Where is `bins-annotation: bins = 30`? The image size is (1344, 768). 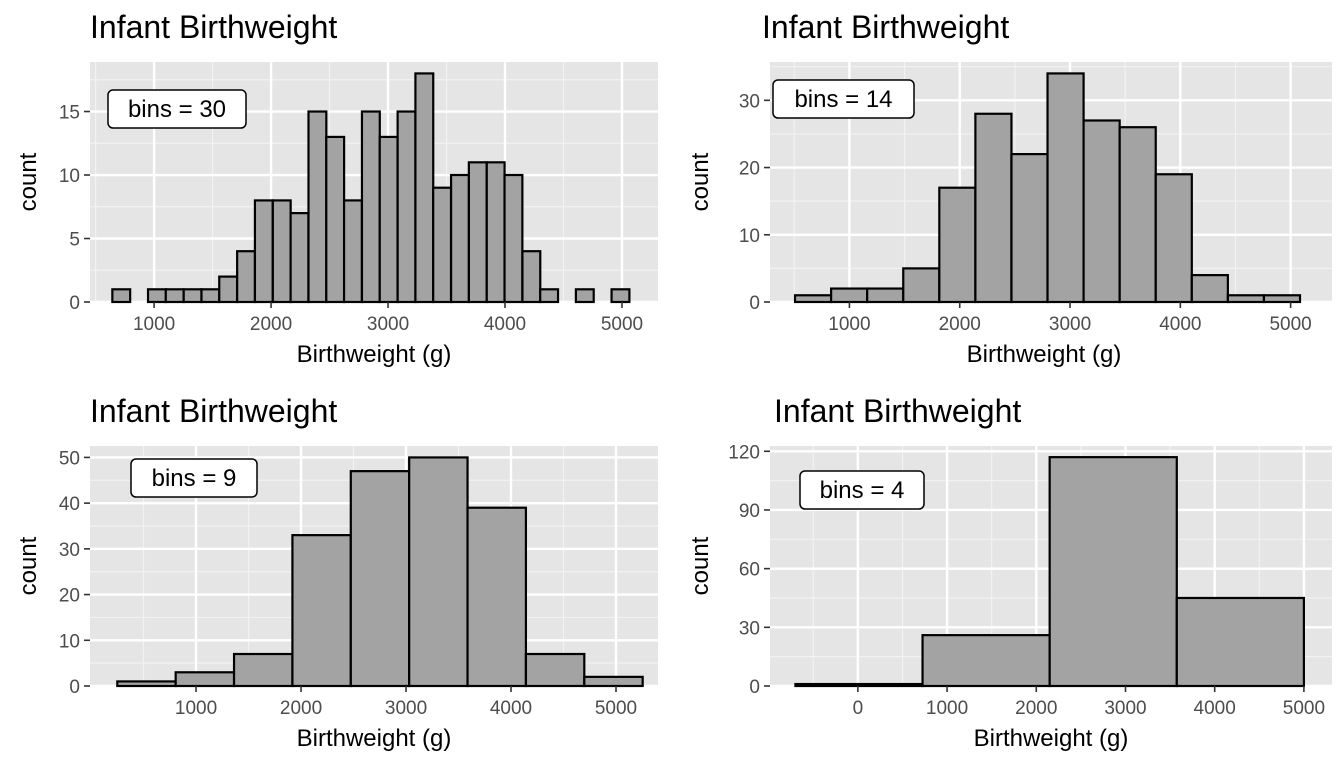
bins-annotation: bins = 30 is located at coordinates (177, 109).